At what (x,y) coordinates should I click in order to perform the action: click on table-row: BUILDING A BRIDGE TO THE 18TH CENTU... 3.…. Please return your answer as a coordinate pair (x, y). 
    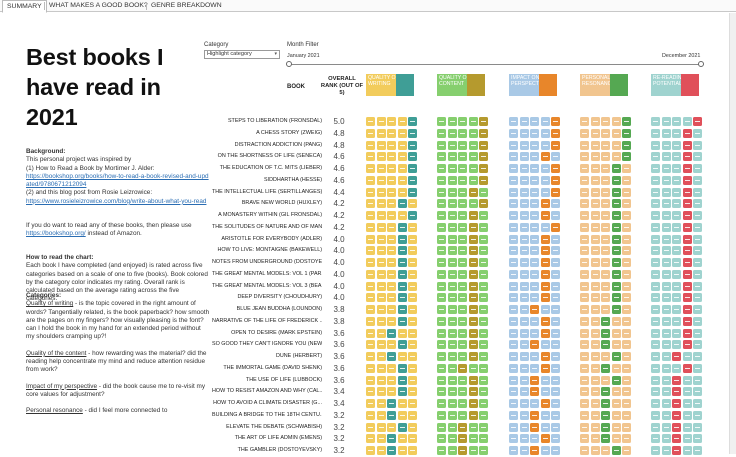
    Looking at the image, I should click on (472, 416).